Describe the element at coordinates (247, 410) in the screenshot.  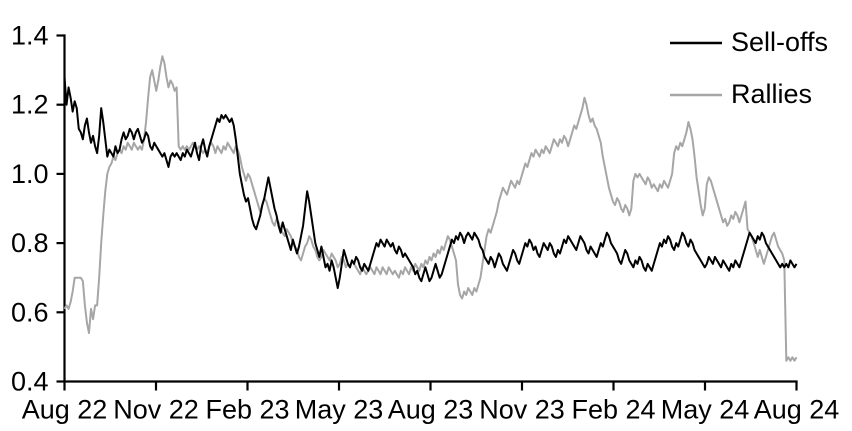
I see `x-tick-label: Feb 23` at that location.